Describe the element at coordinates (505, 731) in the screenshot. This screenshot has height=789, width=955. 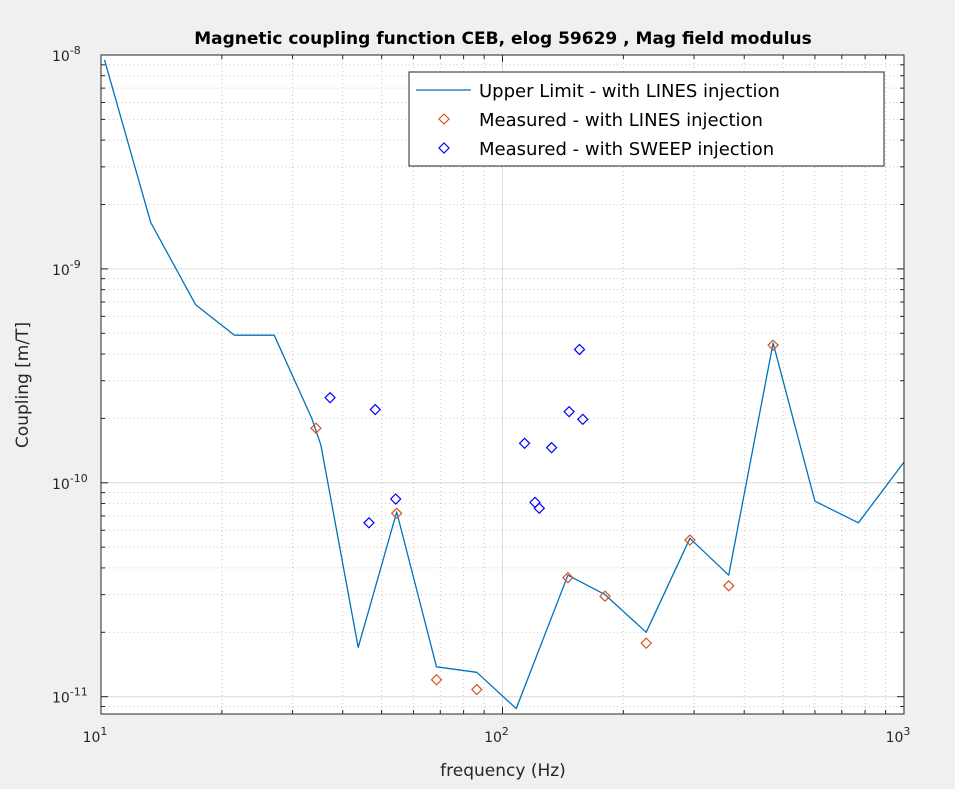
I see `tick-exponent: 2` at that location.